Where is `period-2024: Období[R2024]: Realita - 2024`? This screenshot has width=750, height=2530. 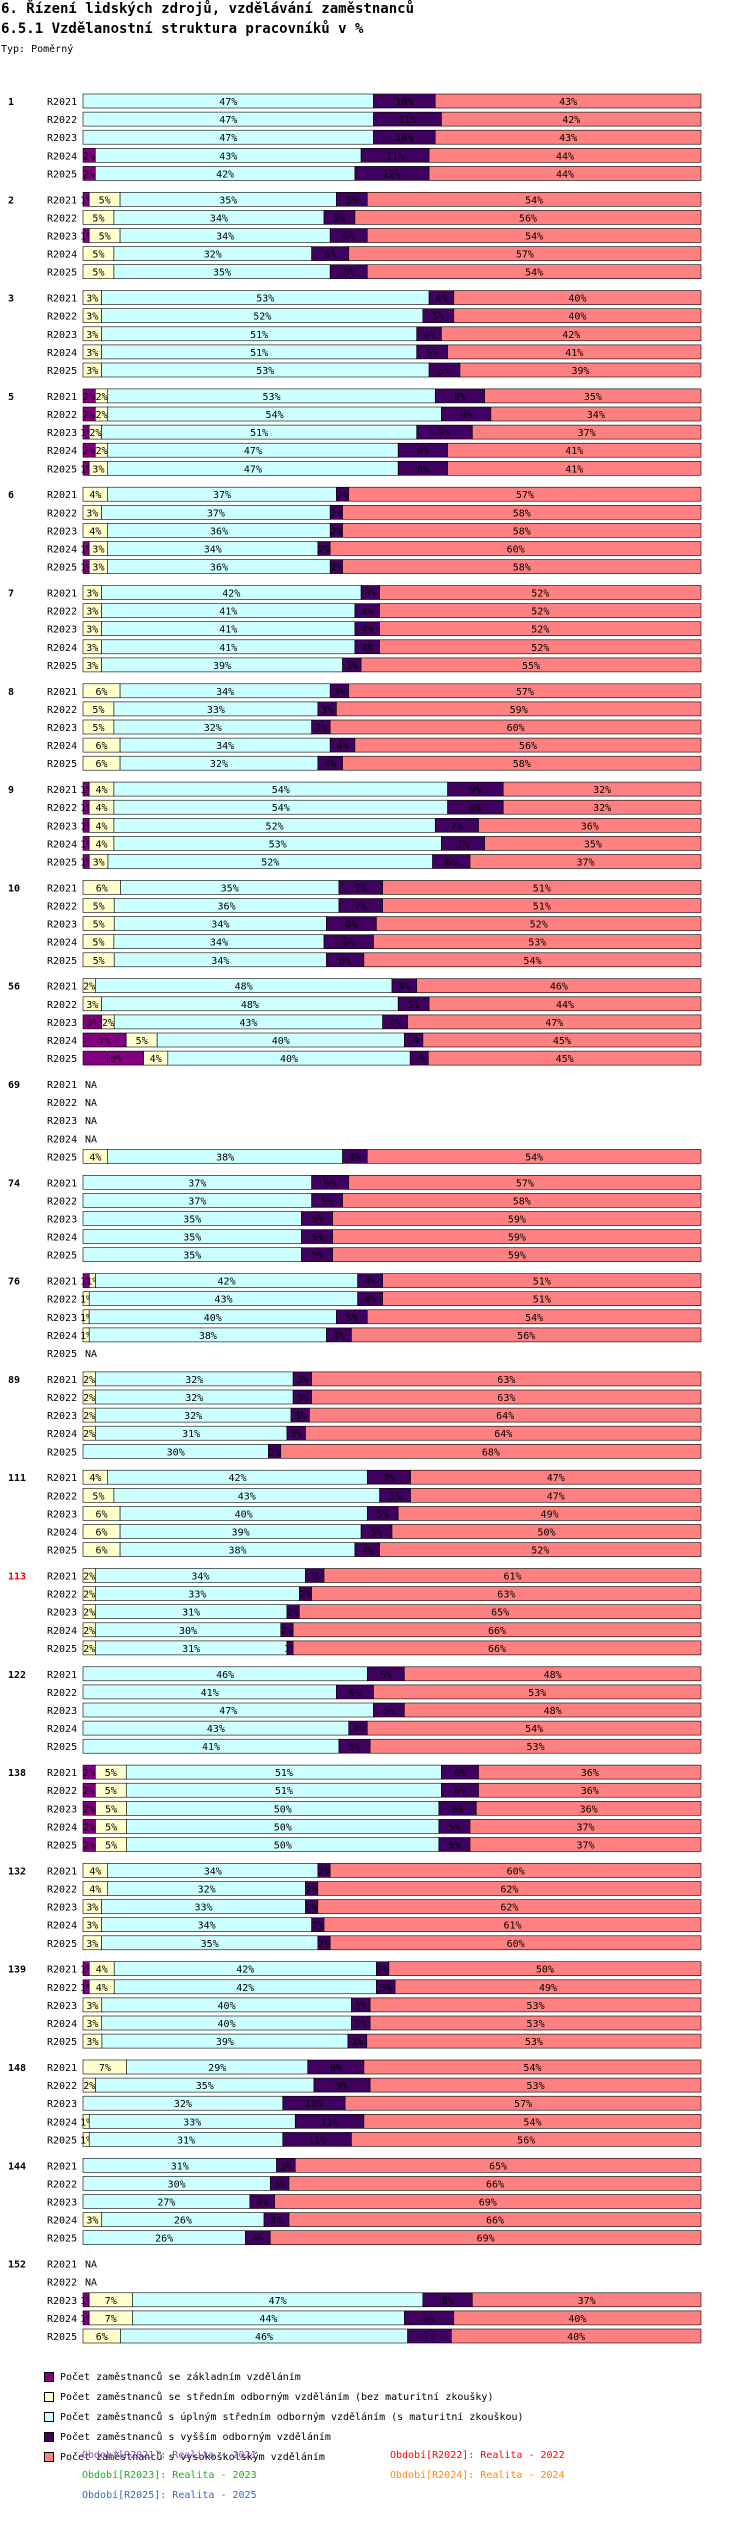 period-2024: Období[R2024]: Realita - 2024 is located at coordinates (477, 2475).